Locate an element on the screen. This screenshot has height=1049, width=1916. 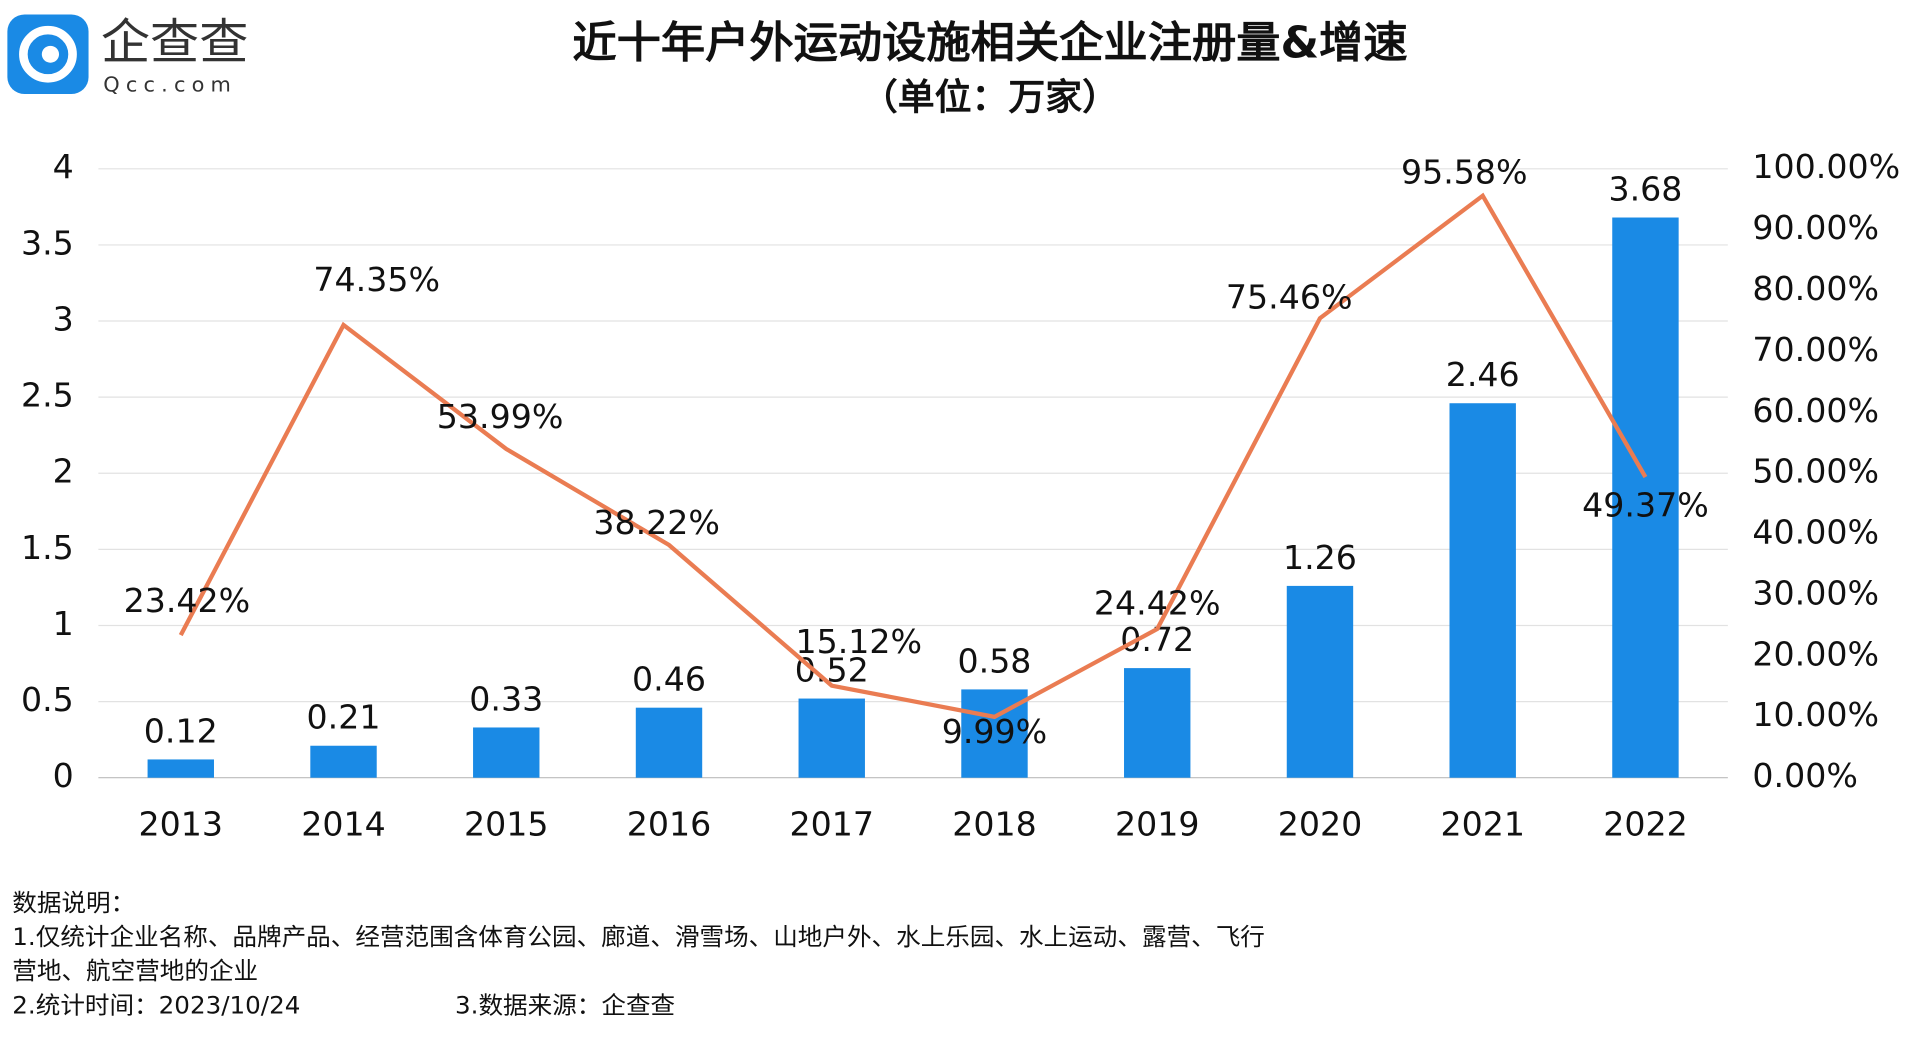
y-tick-label: 0.5 is located at coordinates (47, 699).